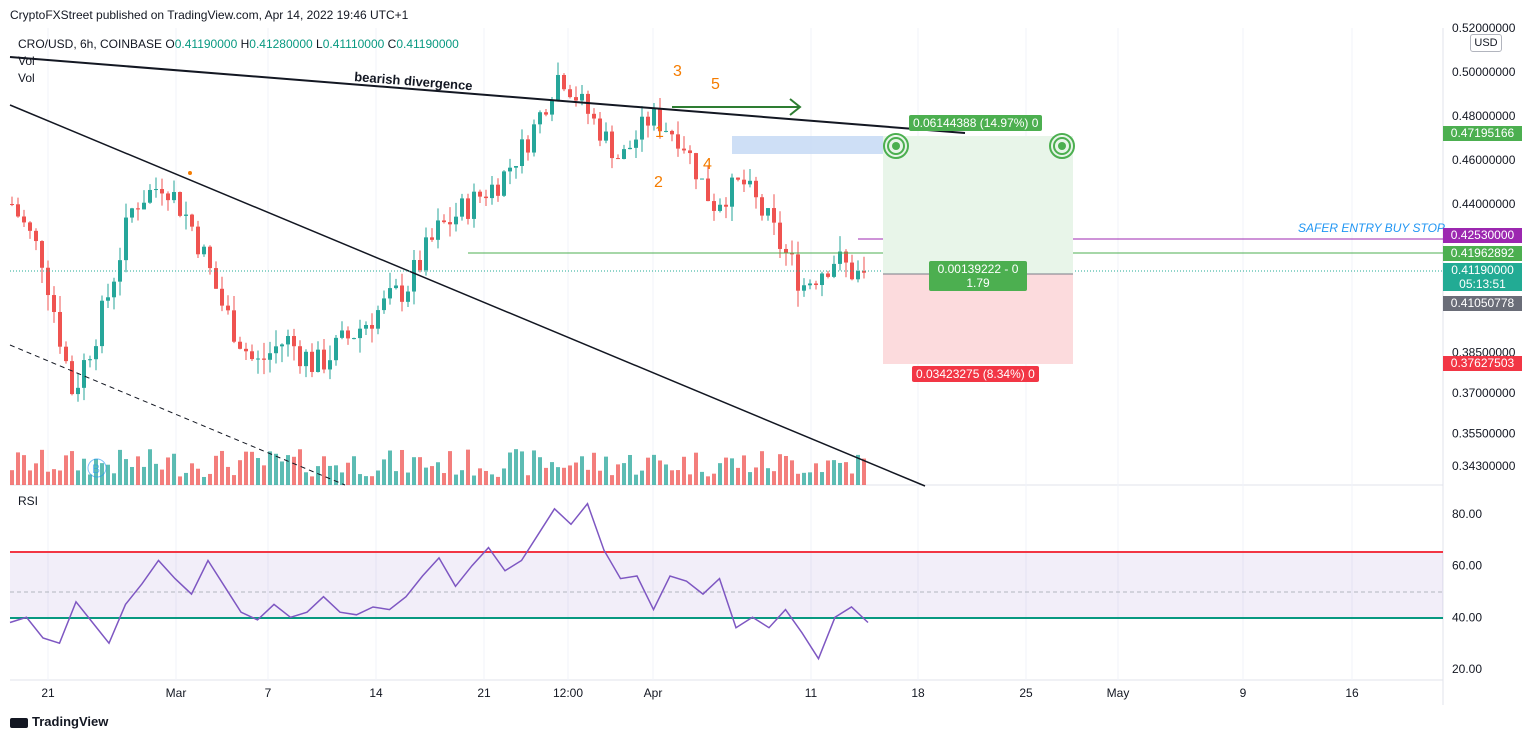  What do you see at coordinates (1482, 277) in the screenshot?
I see `last-price-tag: 0.41190000 05:13:51` at bounding box center [1482, 277].